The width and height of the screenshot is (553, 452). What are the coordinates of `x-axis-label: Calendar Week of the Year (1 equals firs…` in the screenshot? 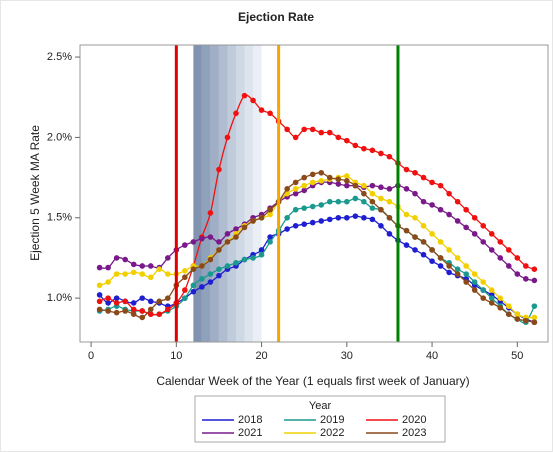 It's located at (312, 381).